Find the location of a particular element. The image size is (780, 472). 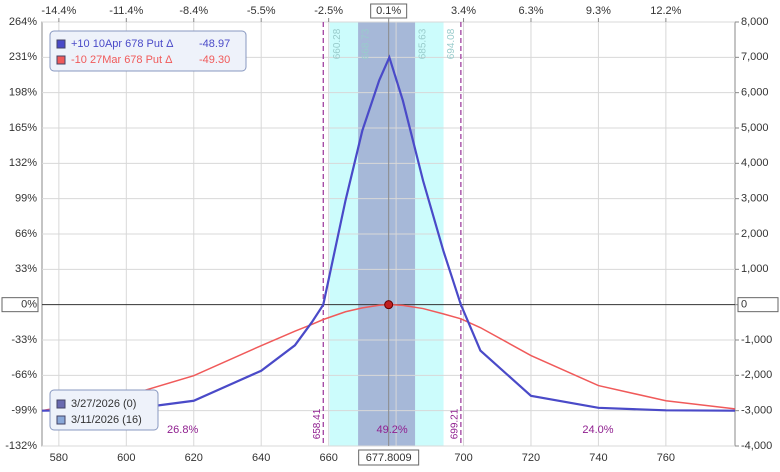

x2-tick-label: -14.4% is located at coordinates (58, 11).